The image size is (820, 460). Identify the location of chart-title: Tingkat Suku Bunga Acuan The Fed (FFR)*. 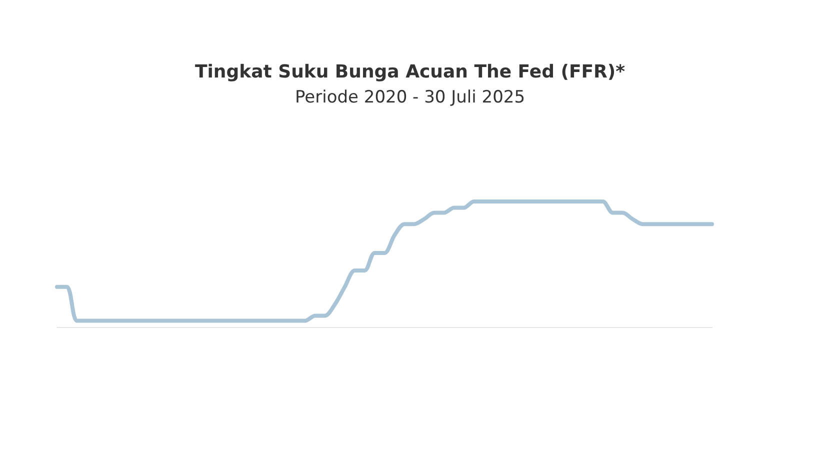
(410, 72).